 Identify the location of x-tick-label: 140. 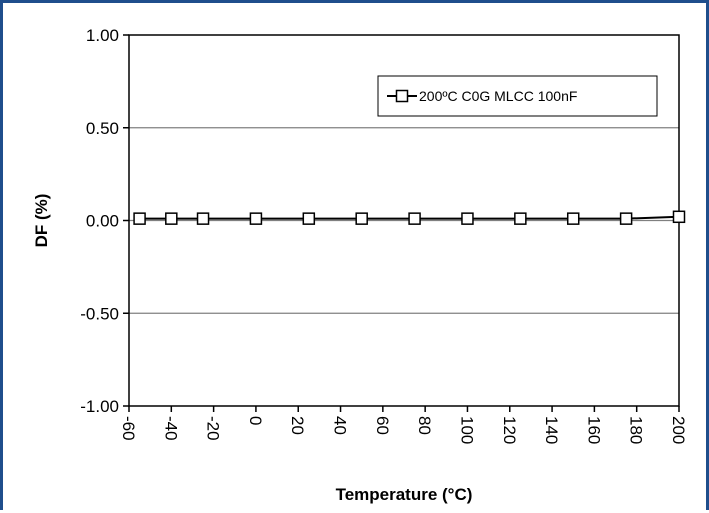
(551, 430).